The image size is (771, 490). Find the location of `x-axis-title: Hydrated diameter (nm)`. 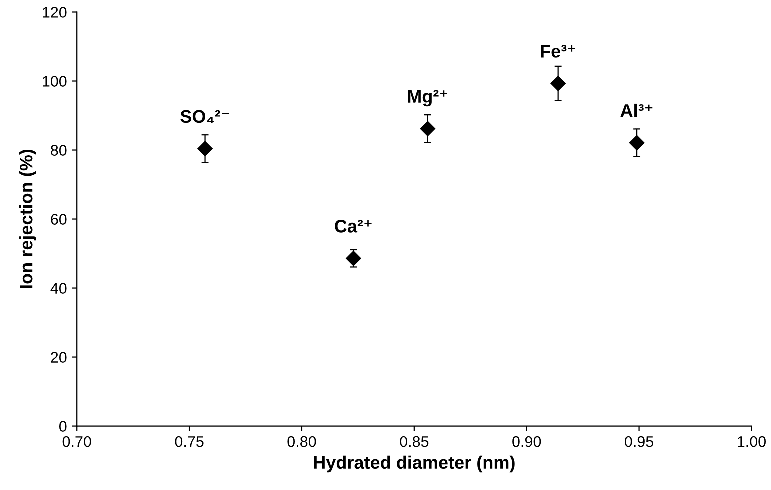

x-axis-title: Hydrated diameter (nm) is located at coordinates (414, 464).